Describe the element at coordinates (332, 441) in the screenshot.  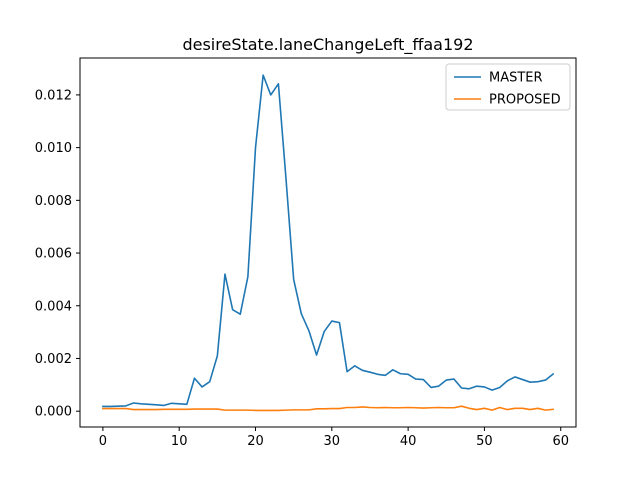
I see `x-tick-label: 30` at that location.